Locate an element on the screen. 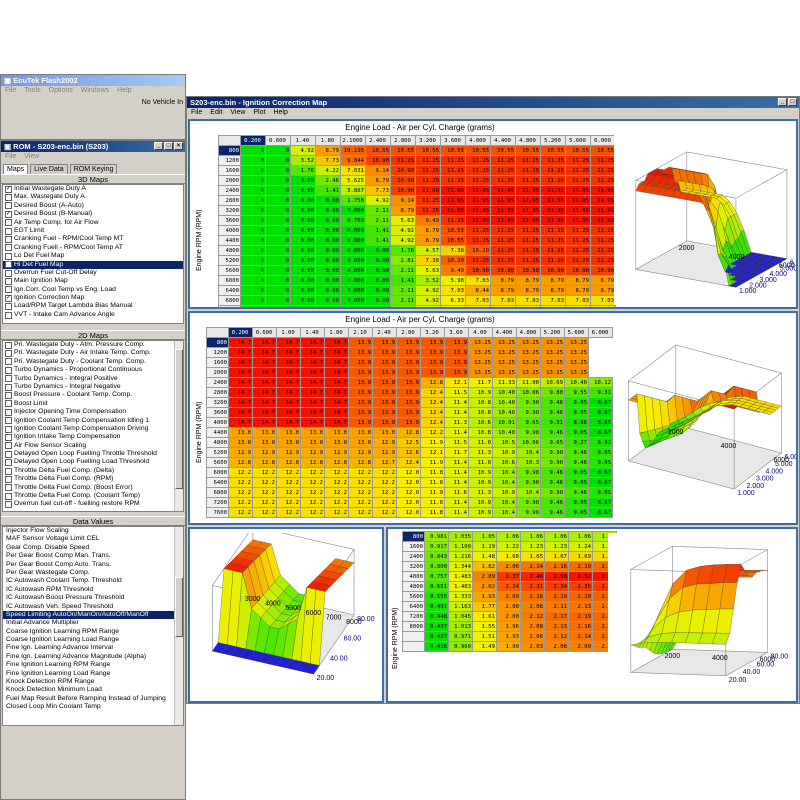 The image size is (800, 800). col-header: 2.80 is located at coordinates (408, 332).